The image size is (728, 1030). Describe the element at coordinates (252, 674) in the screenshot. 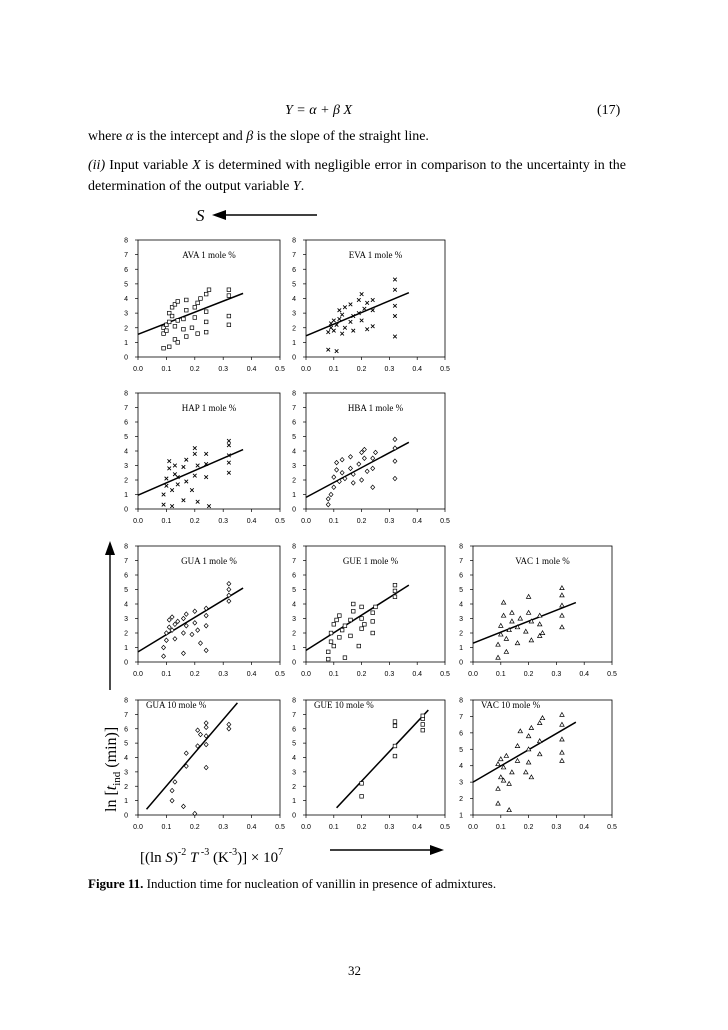

I see `x-tick-label: 0.4` at that location.